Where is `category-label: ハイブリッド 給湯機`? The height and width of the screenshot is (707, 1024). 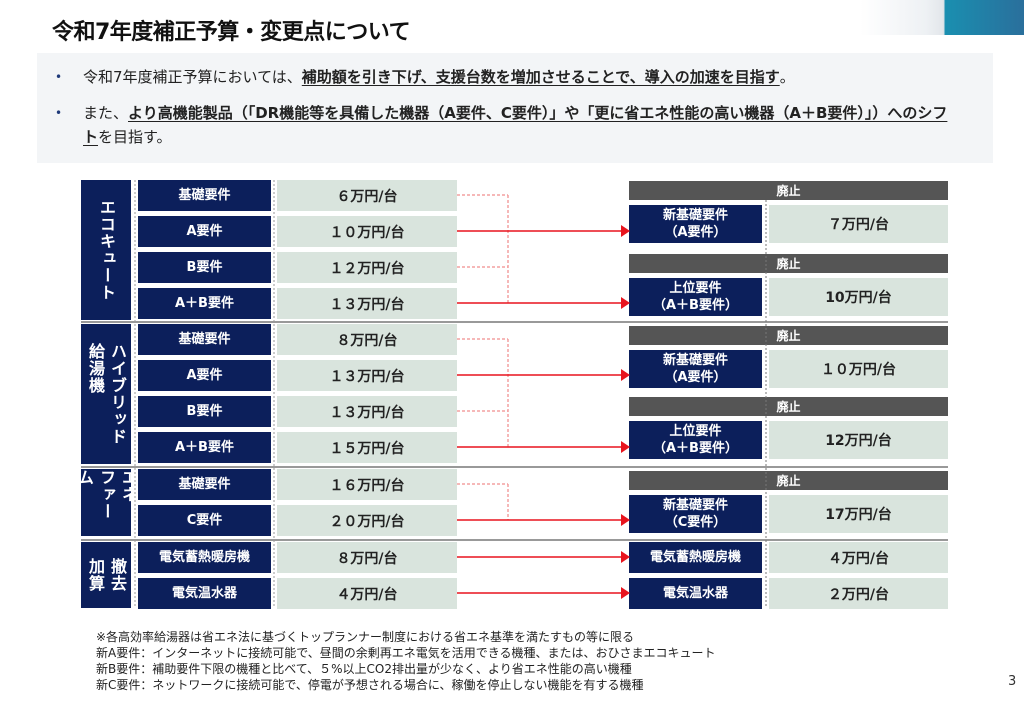
category-label: ハイブリッド 給湯機 is located at coordinates (106, 394).